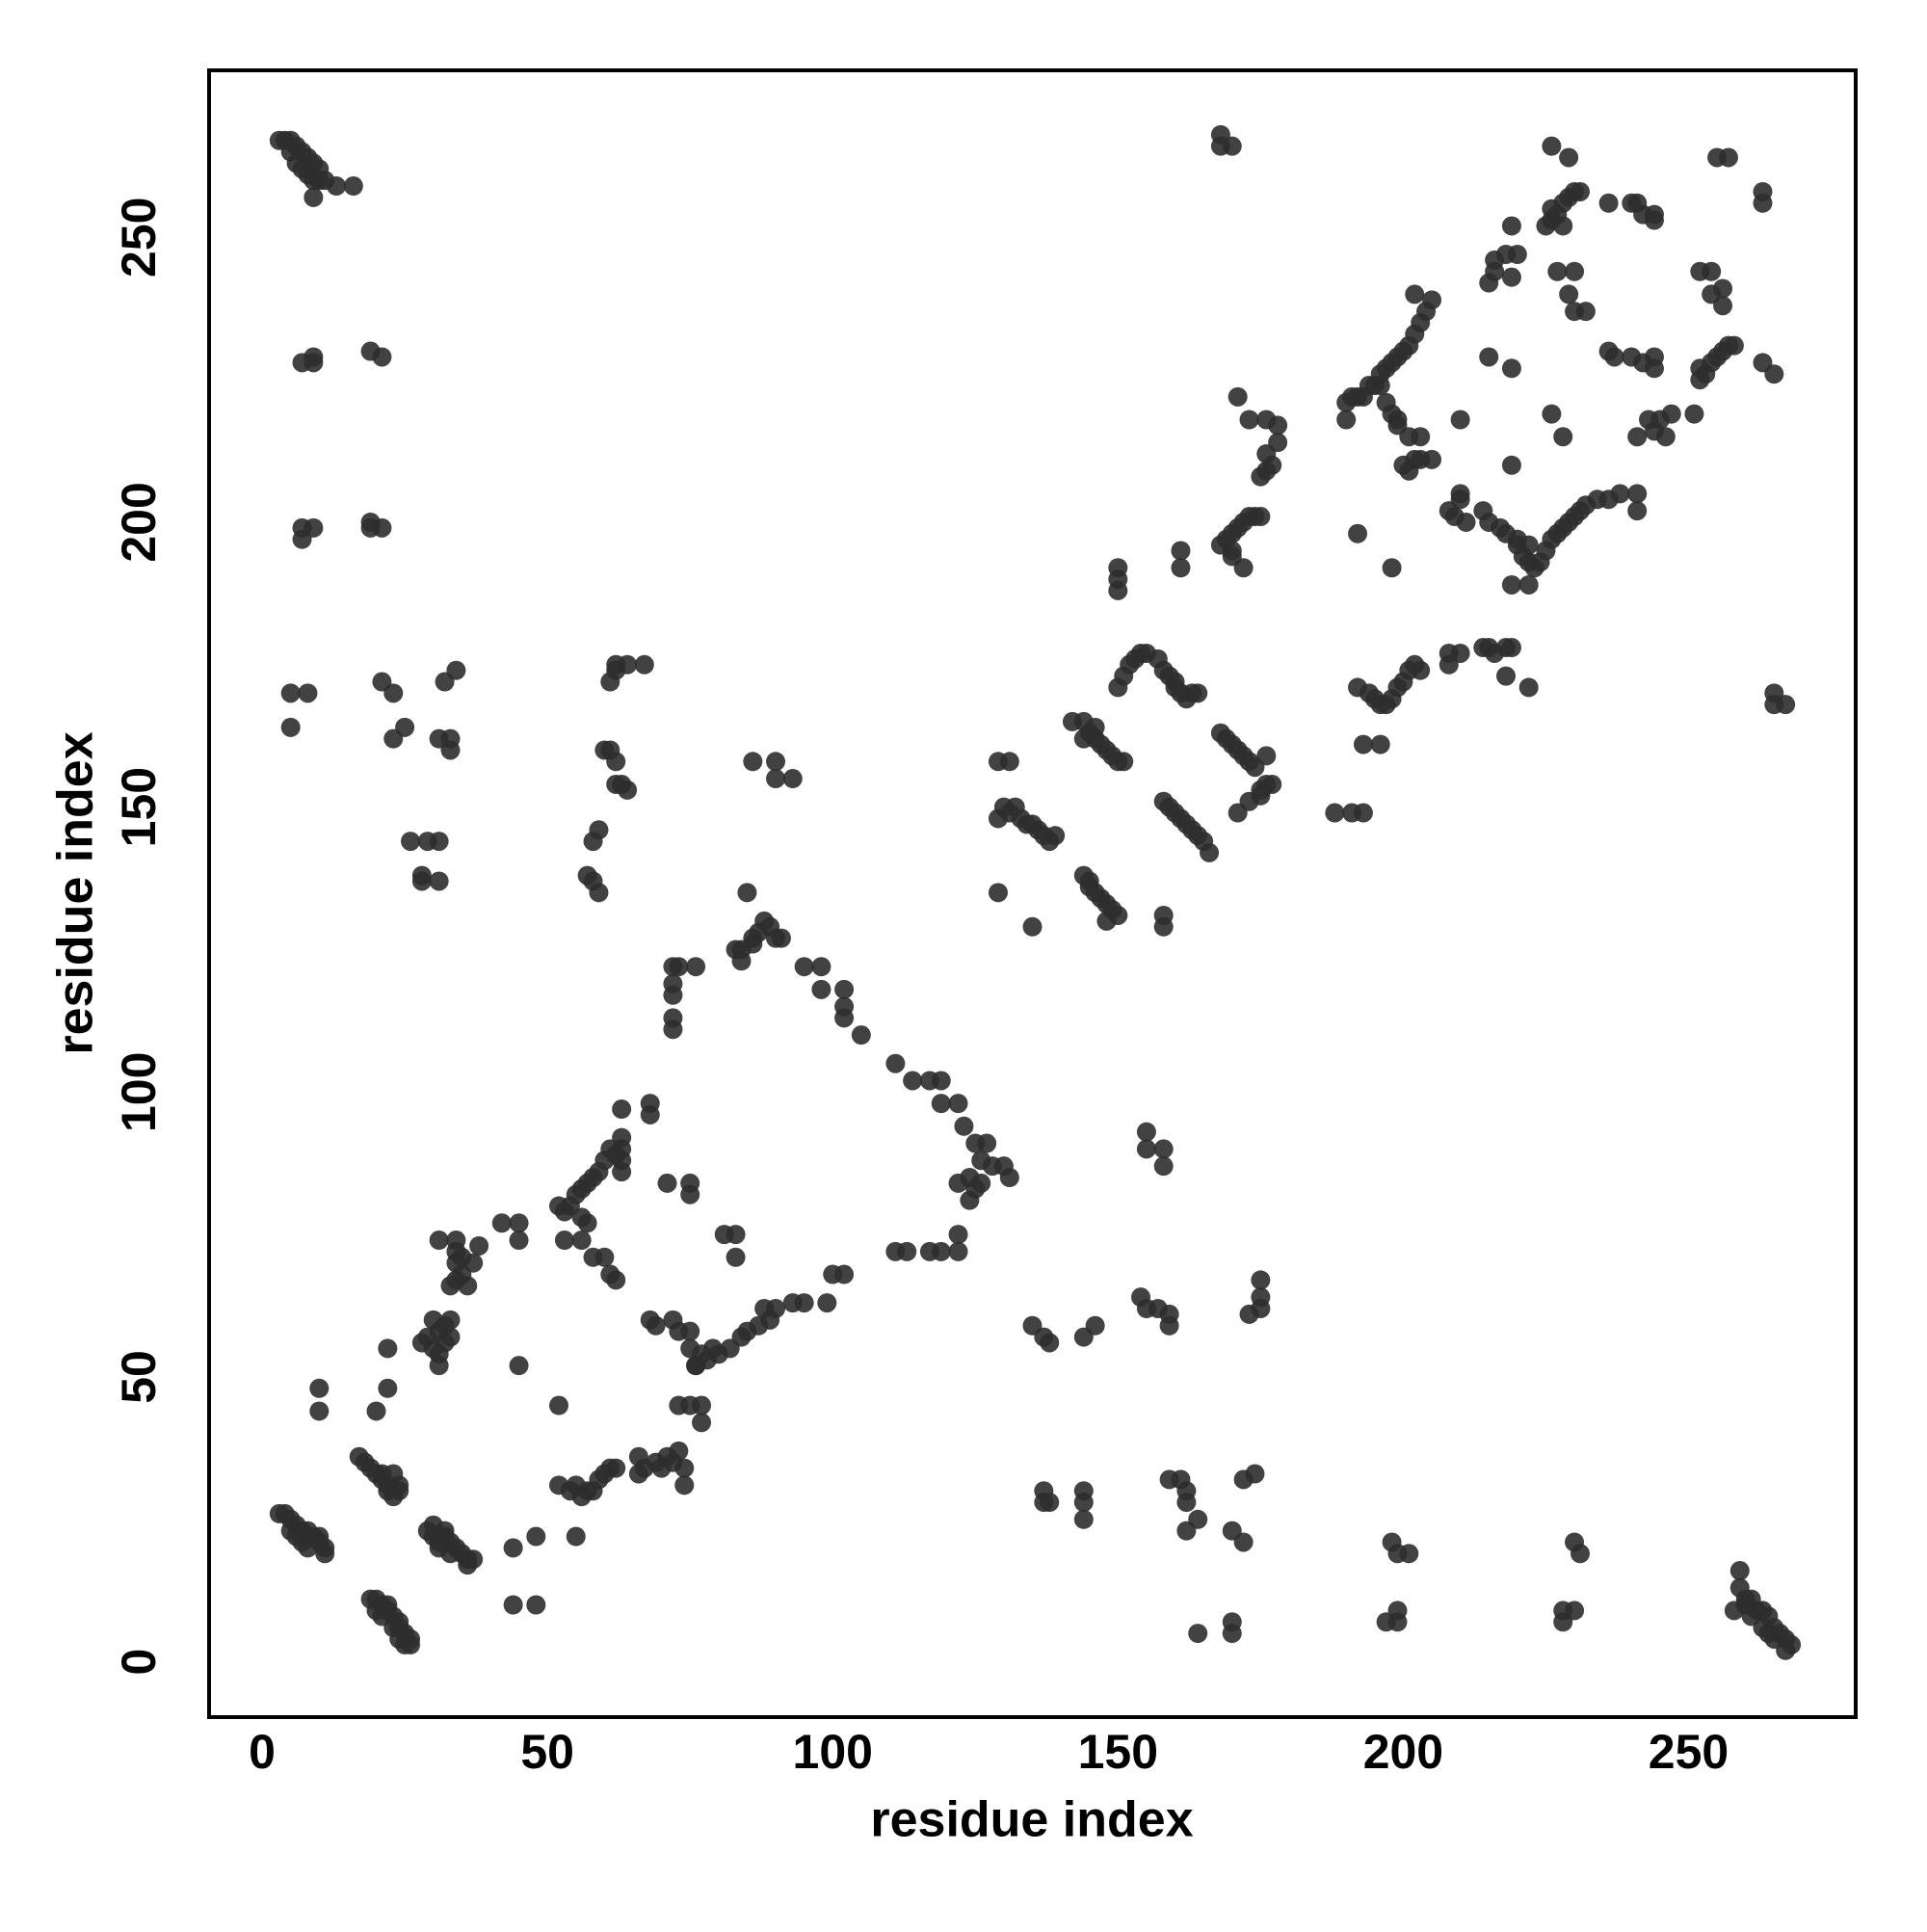 This screenshot has height=1932, width=1927. What do you see at coordinates (1689, 1752) in the screenshot?
I see `x-tick-label: 250` at bounding box center [1689, 1752].